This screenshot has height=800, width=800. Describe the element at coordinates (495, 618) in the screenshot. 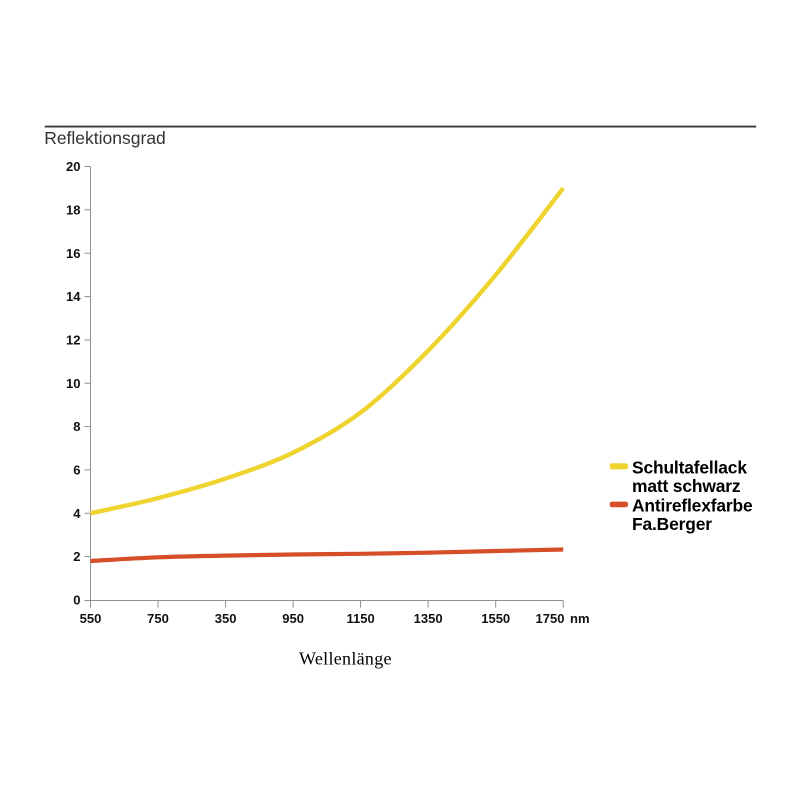

I see `svg-text: 1550` at that location.